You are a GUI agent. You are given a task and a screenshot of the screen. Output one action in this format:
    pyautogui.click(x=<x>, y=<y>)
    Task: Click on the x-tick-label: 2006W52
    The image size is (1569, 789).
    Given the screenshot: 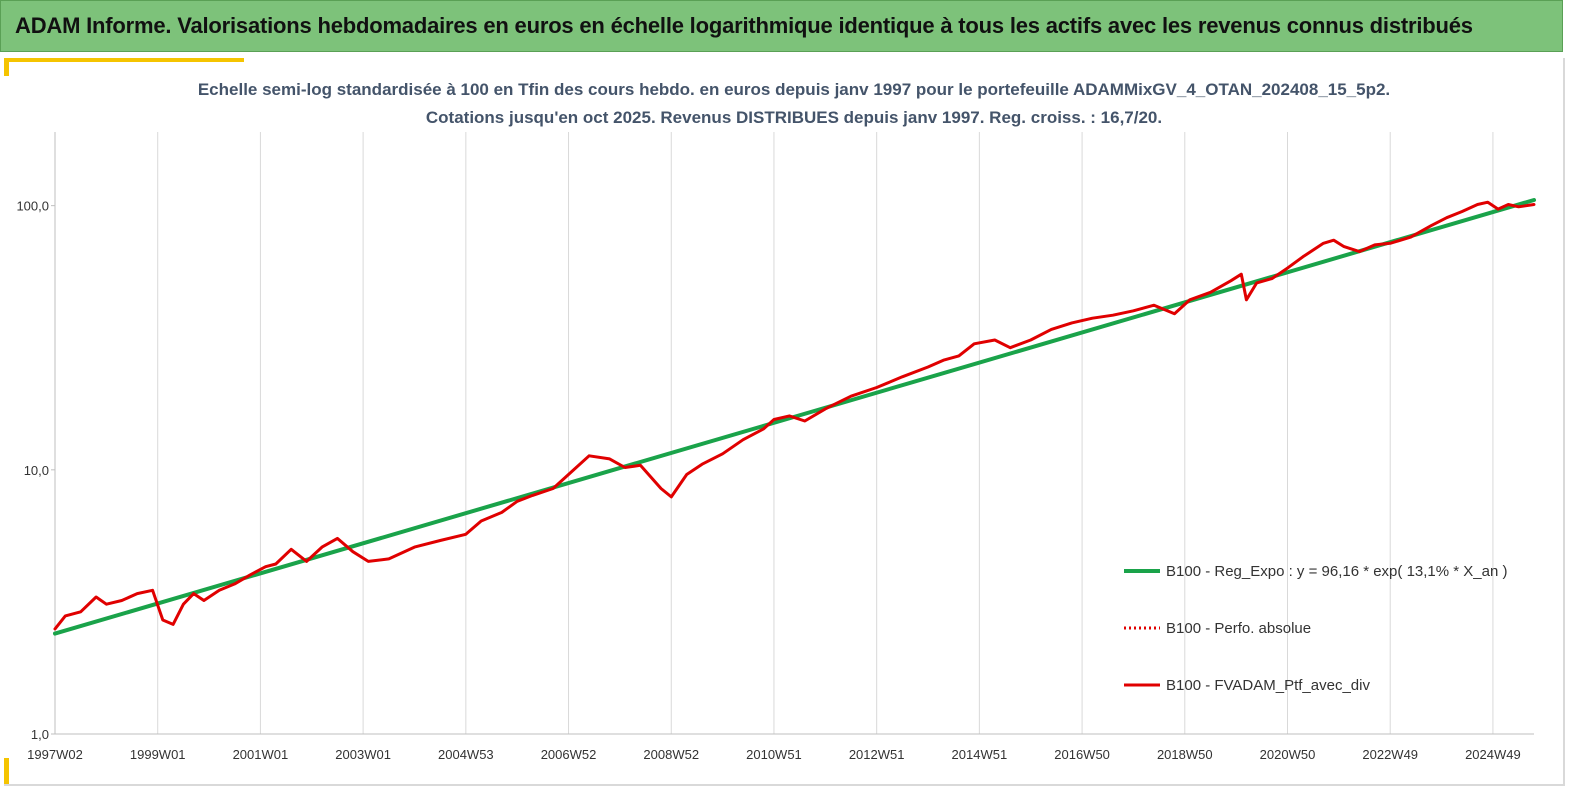 What is the action you would take?
    pyautogui.click(x=569, y=754)
    